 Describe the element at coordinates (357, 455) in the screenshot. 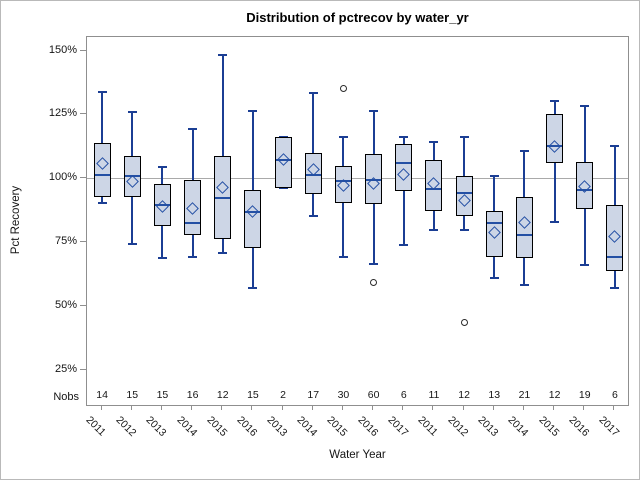

I see `x-axis-label: Water Year` at that location.